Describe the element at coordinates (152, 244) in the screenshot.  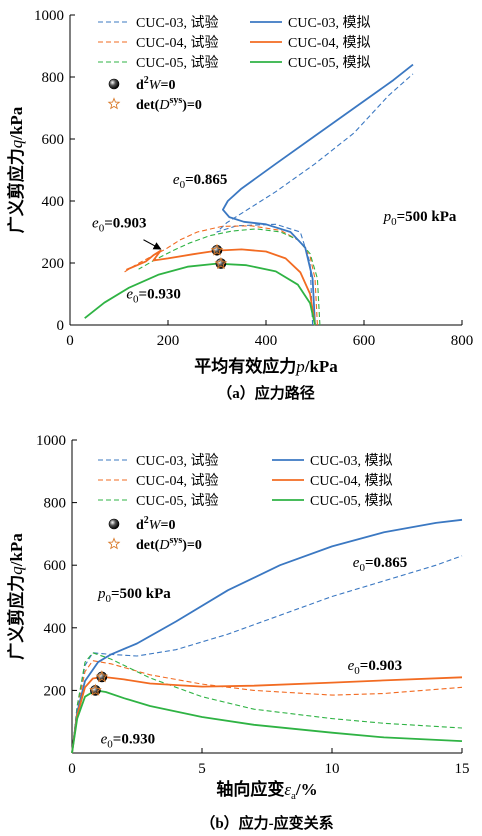
I see `annotation-arrow` at that location.